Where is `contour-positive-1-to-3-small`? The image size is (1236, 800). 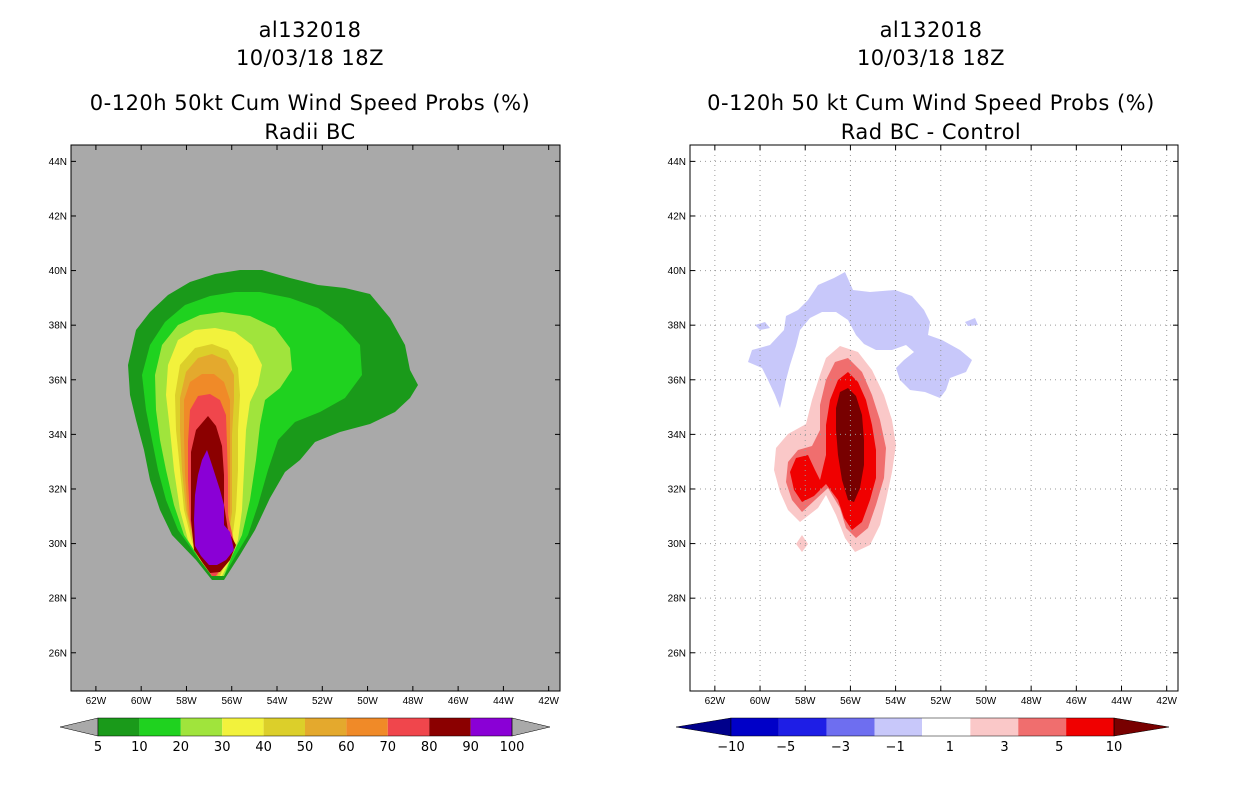 contour-positive-1-to-3-small is located at coordinates (802, 543).